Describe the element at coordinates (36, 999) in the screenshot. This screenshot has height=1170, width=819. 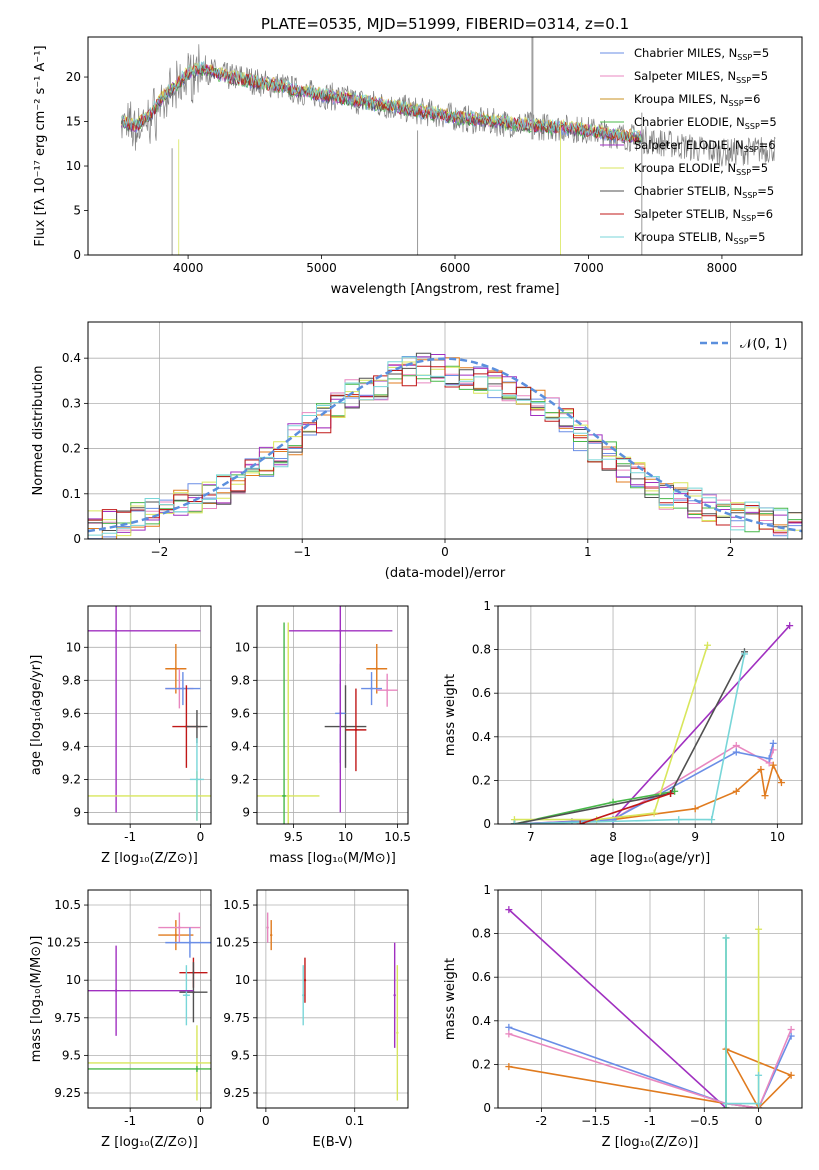
I see `y-axis-label: mass [log₁₀(M/M⊙)]` at that location.